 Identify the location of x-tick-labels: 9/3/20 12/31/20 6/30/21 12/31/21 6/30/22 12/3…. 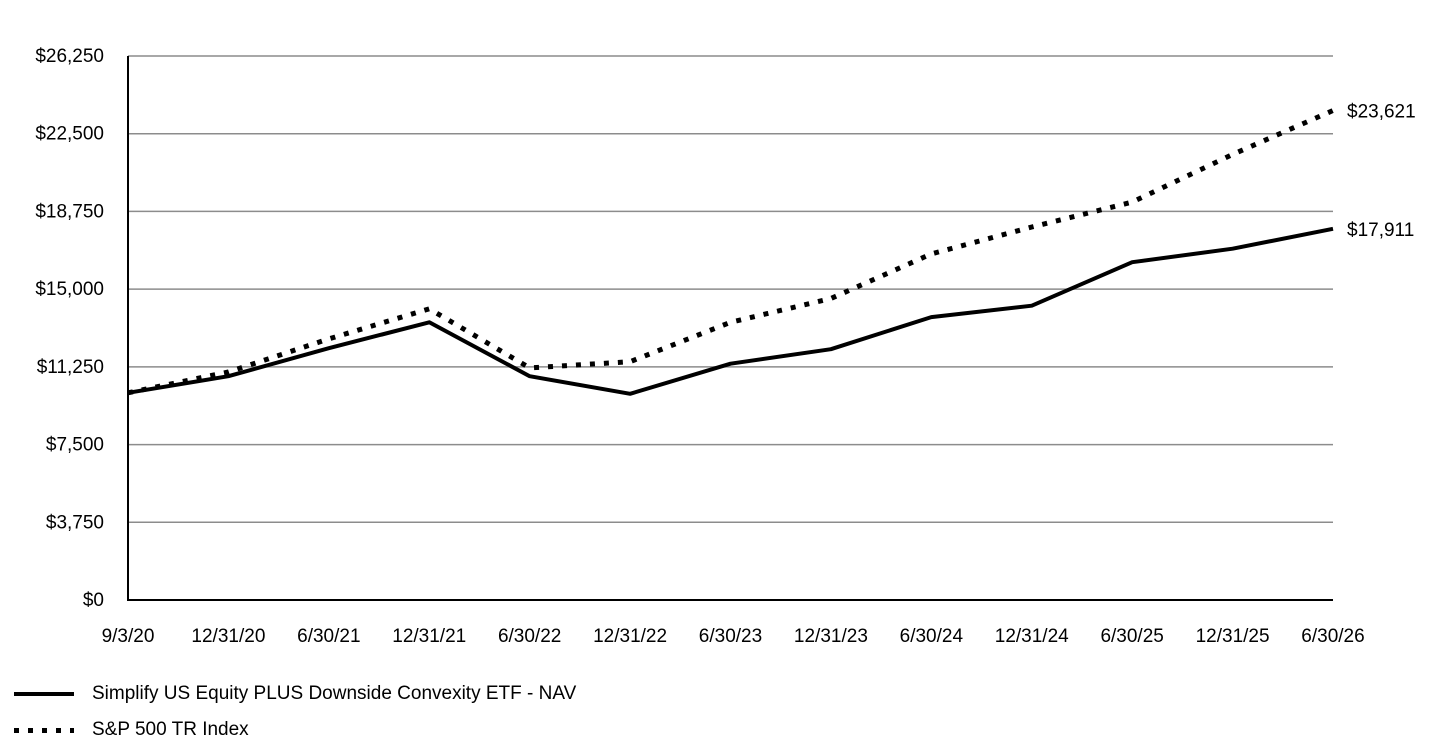
(733, 636).